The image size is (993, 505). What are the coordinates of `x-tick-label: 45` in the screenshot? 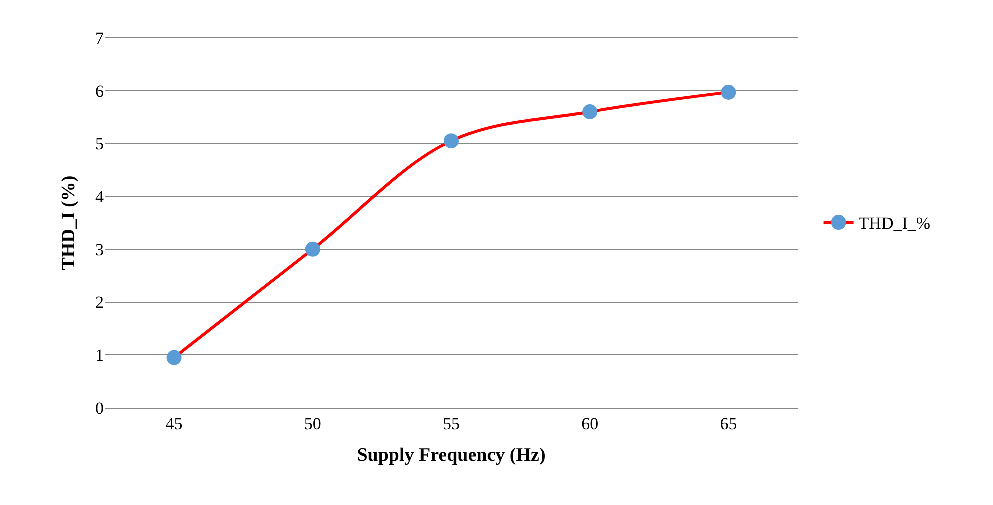 It's located at (174, 424).